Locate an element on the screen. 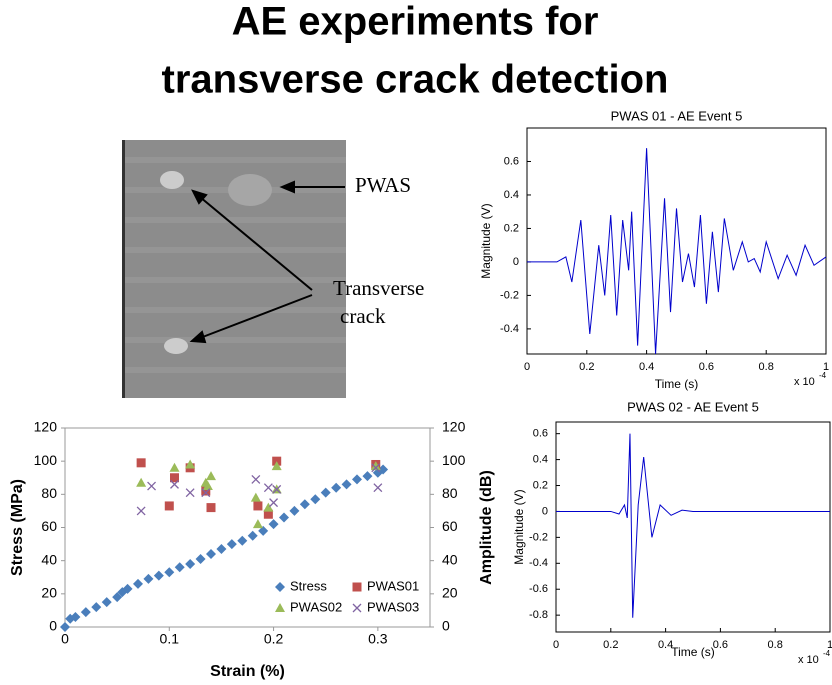 The height and width of the screenshot is (685, 832). y2-axis-label: Amplitude (dB) is located at coordinates (486, 527).